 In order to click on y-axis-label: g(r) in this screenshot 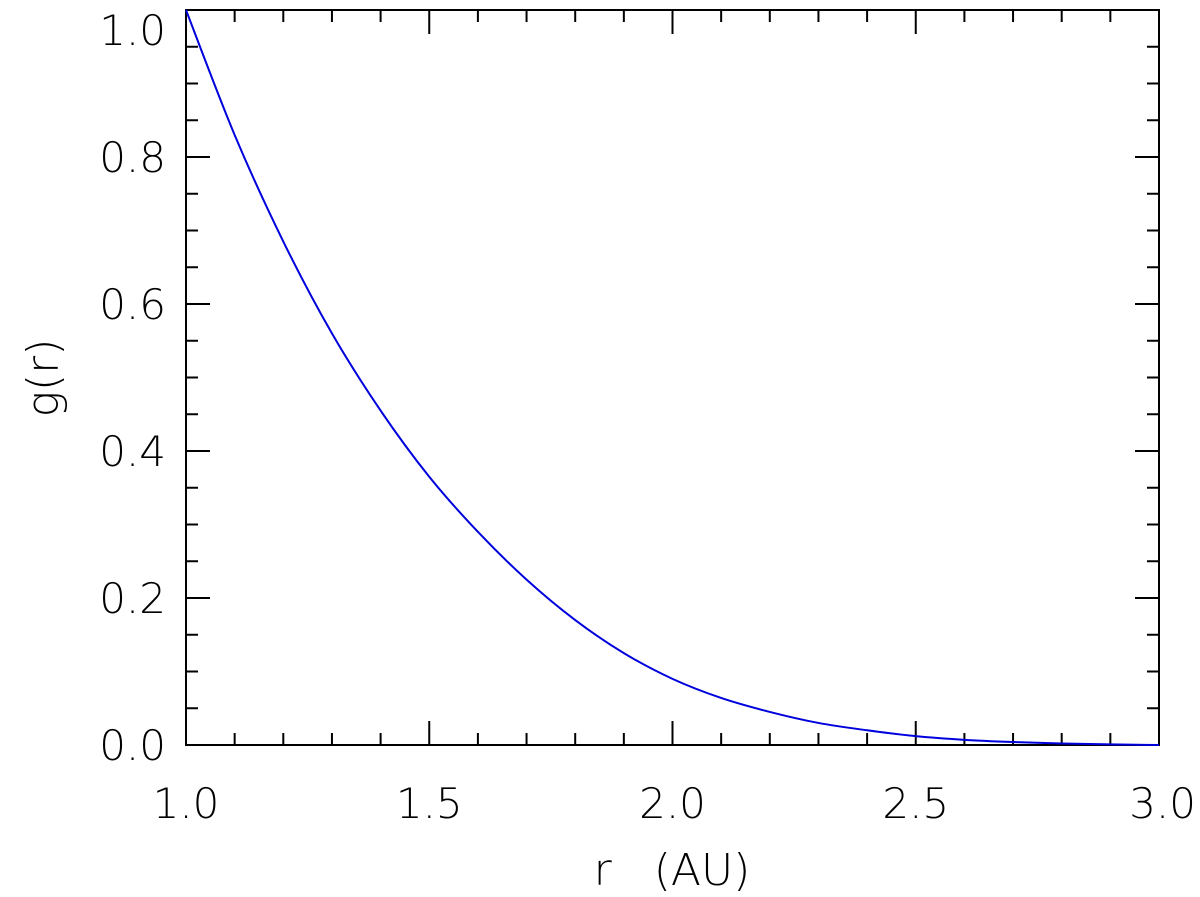, I will do `click(43, 378)`.